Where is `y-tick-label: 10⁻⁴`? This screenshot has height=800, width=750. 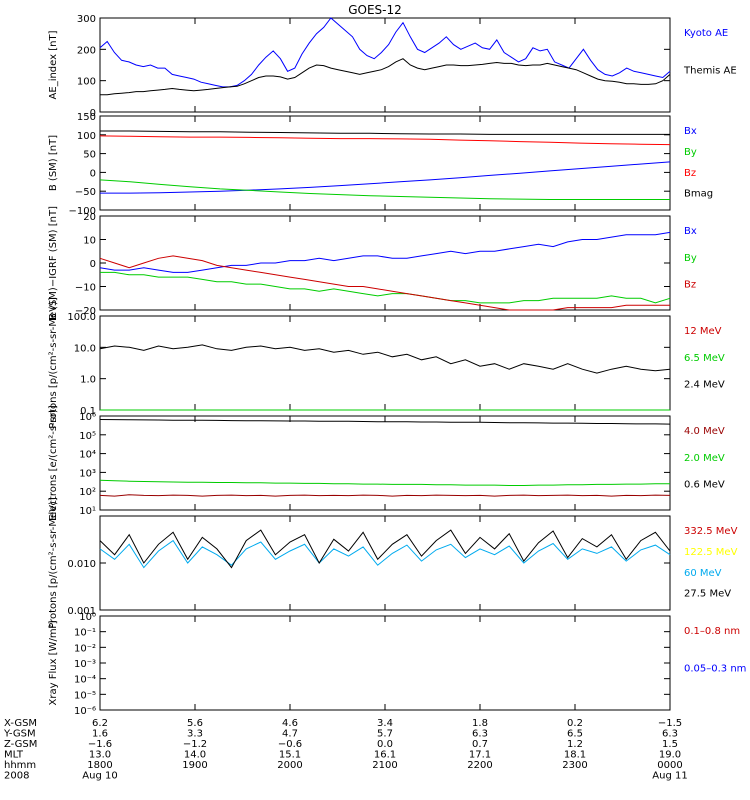 y-tick-label: 10⁻⁴ is located at coordinates (85, 680).